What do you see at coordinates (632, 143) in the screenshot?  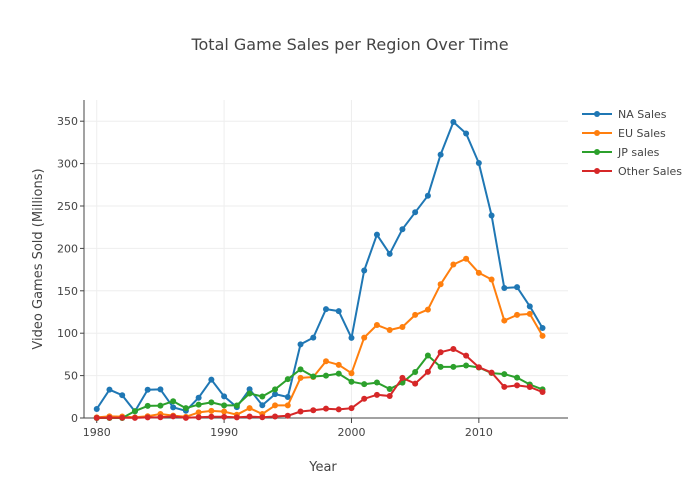 I see `legend: NA Sales EU Sales JP sales Other Sales` at bounding box center [632, 143].